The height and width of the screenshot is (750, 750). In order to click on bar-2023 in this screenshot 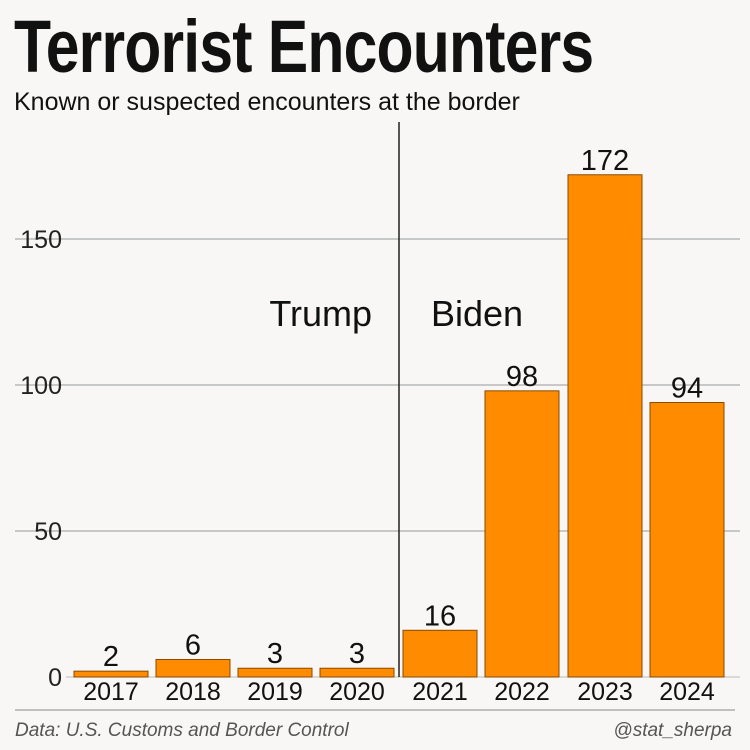, I will do `click(605, 426)`.